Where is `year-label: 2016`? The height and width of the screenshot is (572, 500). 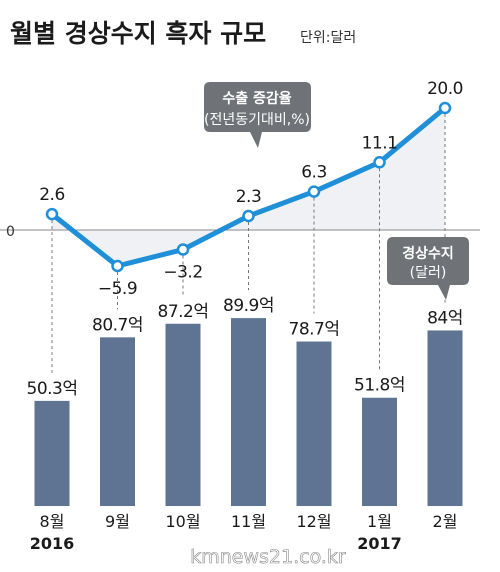
year-label: 2016 is located at coordinates (52, 543).